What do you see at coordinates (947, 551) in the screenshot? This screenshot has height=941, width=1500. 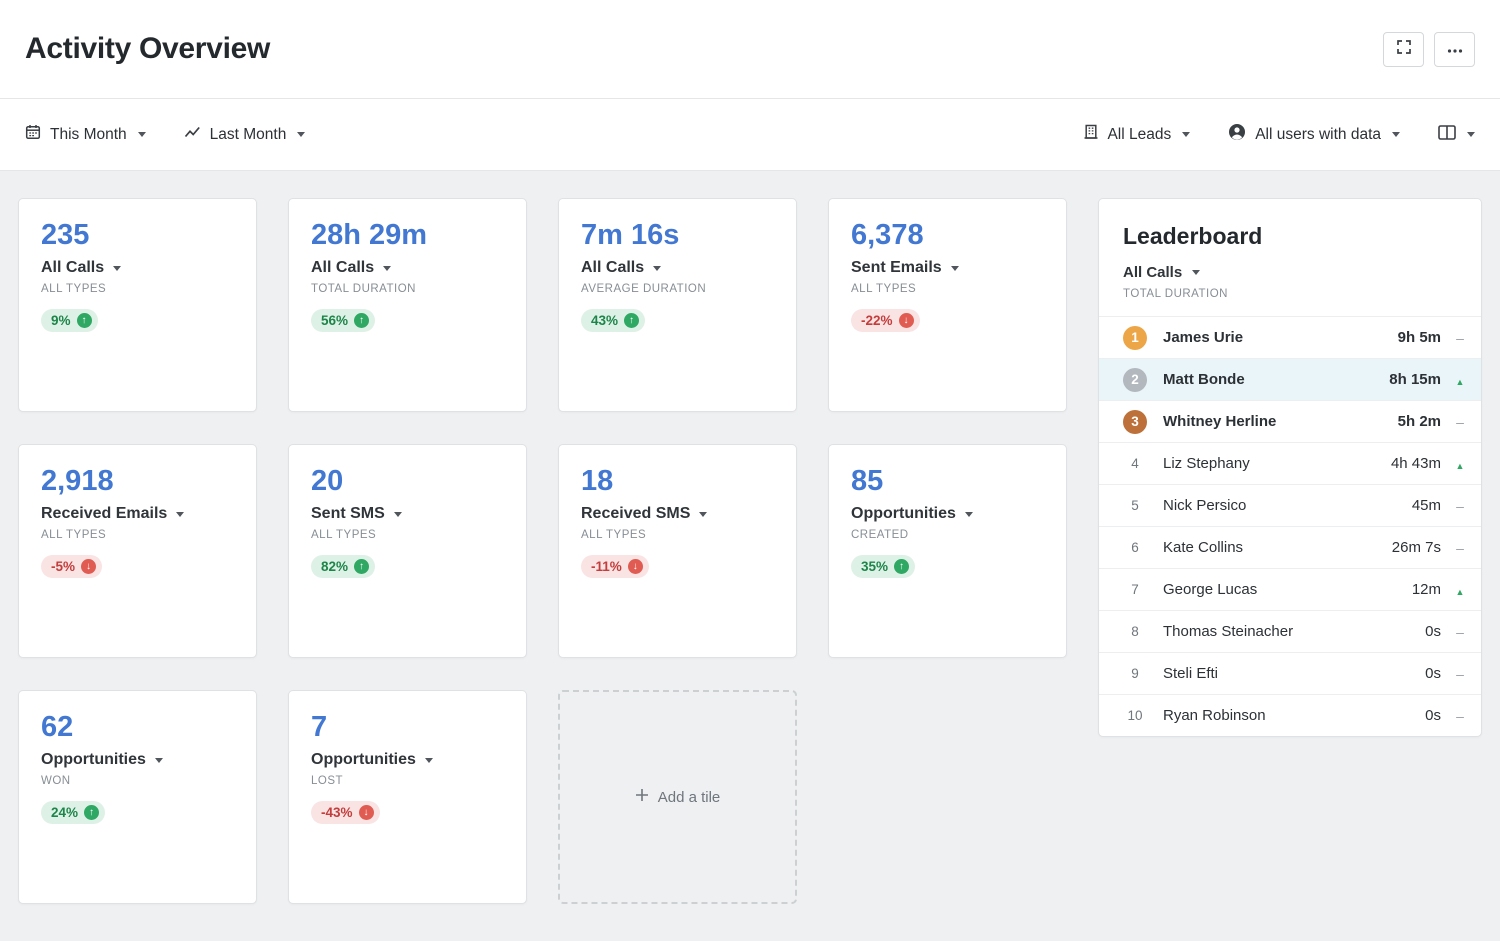 I see `tile-opportunities-created: 85 Opportunities CREATED 35%` at bounding box center [947, 551].